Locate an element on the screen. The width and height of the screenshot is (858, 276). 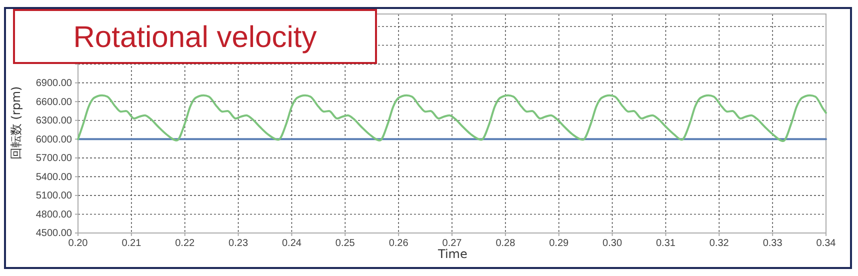
title-box: Rotational velocity is located at coordinates (195, 36).